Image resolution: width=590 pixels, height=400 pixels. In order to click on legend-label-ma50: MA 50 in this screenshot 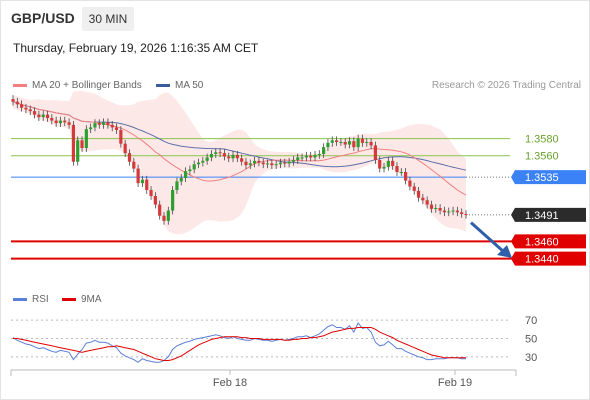, I will do `click(189, 85)`.